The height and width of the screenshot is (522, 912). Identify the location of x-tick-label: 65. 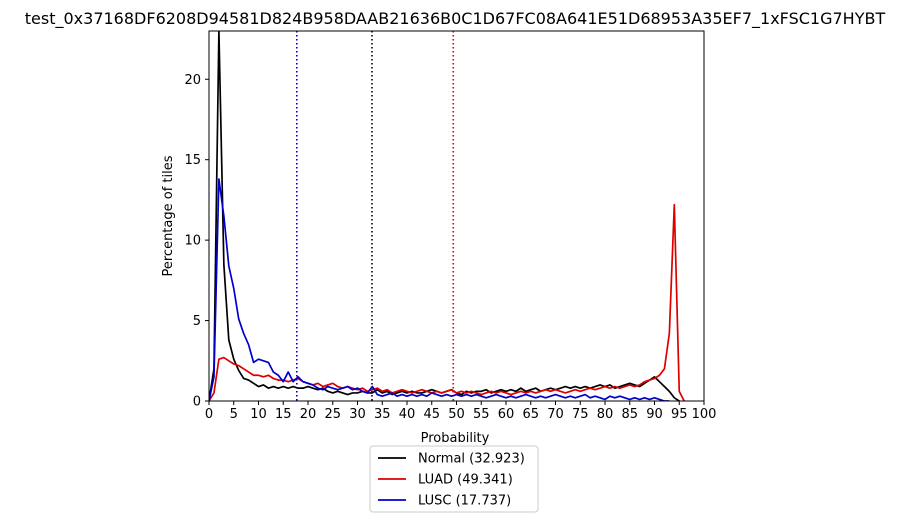
(530, 414).